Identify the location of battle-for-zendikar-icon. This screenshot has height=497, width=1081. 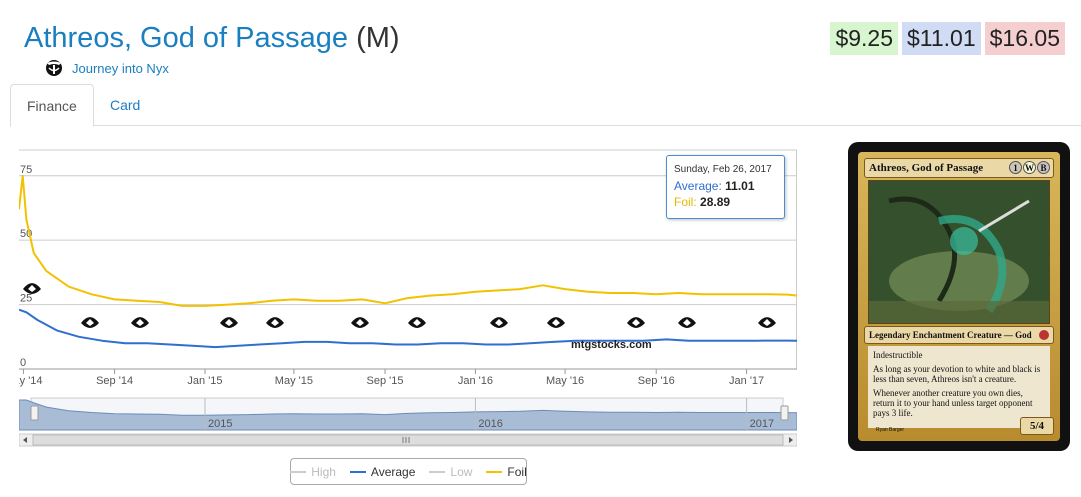
(417, 322).